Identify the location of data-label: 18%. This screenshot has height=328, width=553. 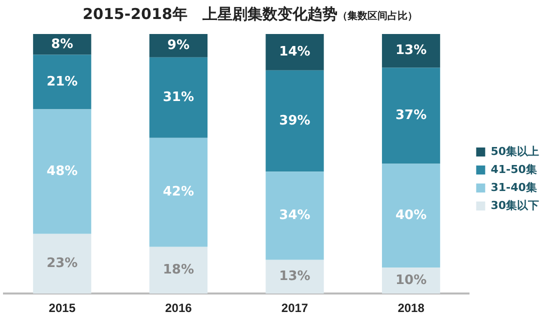
(178, 270).